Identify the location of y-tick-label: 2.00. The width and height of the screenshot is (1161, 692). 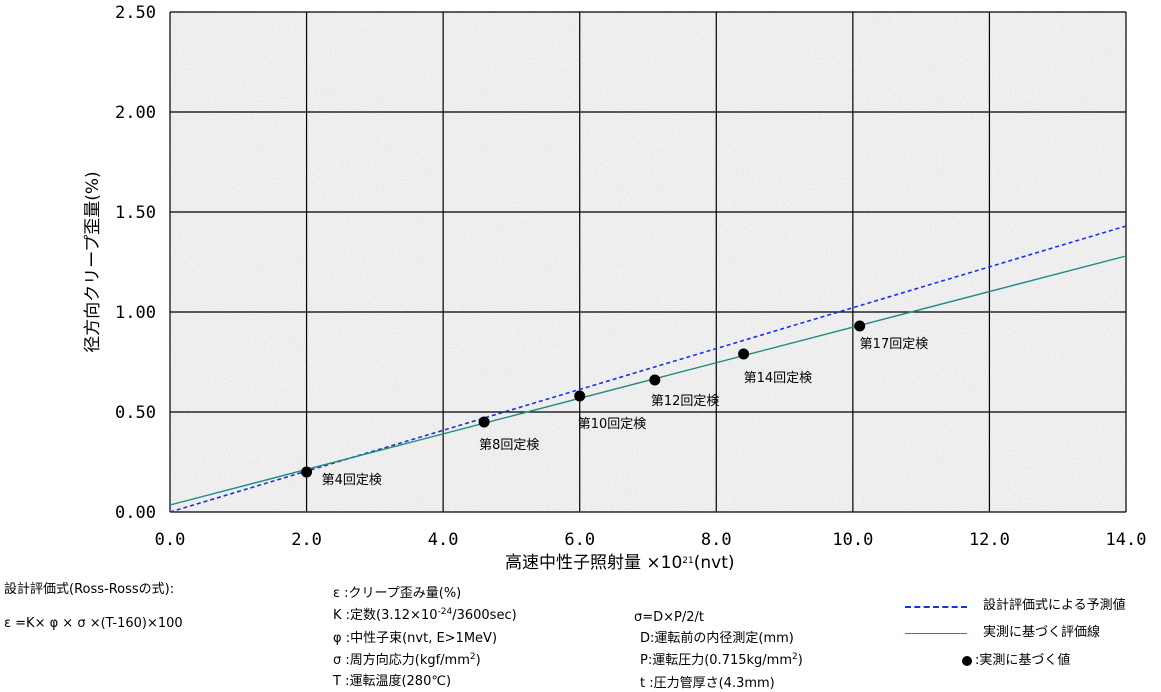
(135, 113).